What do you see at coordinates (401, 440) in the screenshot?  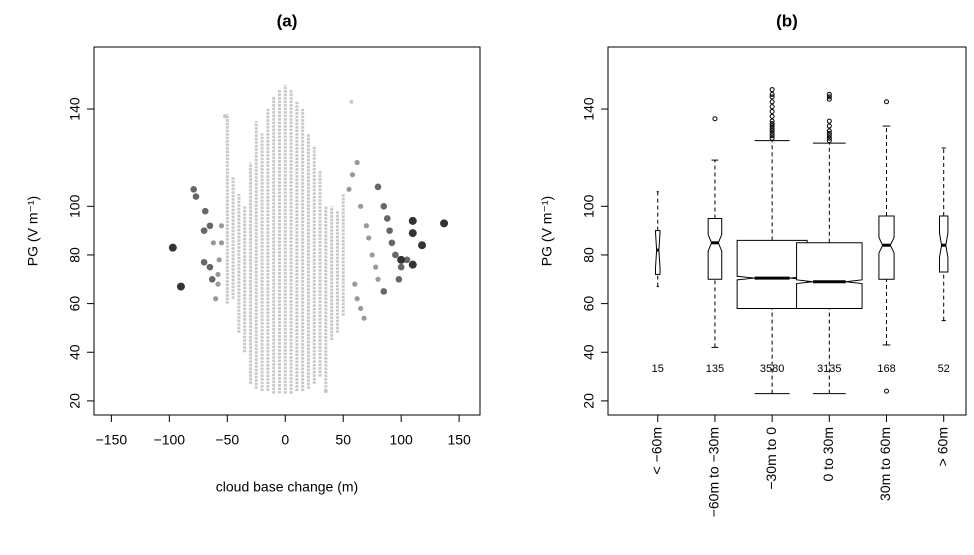 I see `x-tick-label: 100` at bounding box center [401, 440].